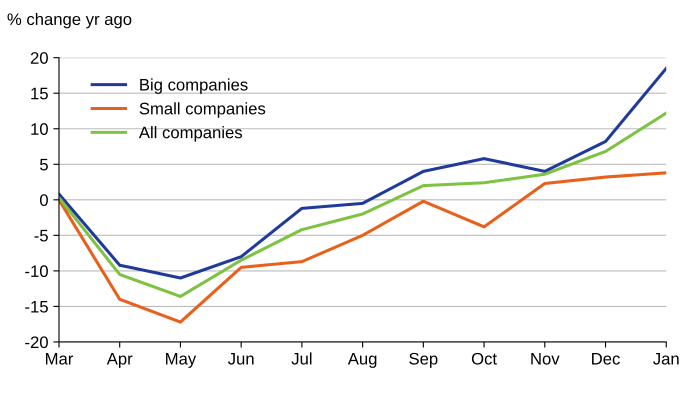  Describe the element at coordinates (181, 360) in the screenshot. I see `x-tick-label: May` at that location.